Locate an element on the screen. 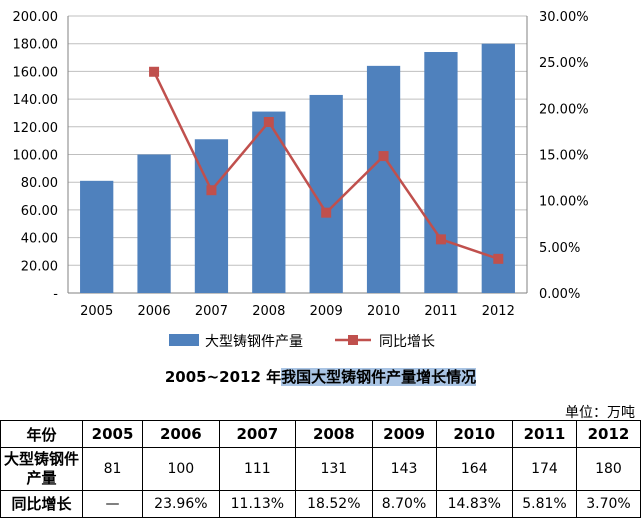 Image resolution: width=641 pixels, height=519 pixels. left-tick-label: 160.00 is located at coordinates (36, 72).